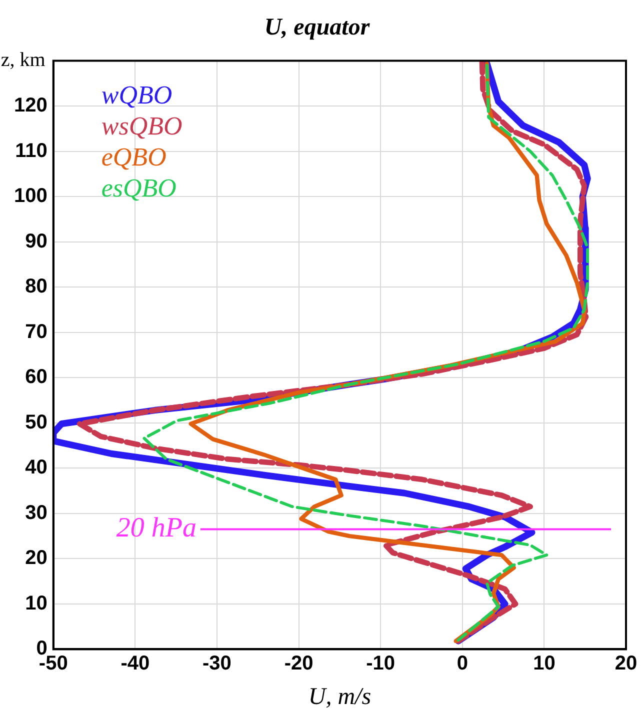 The image size is (642, 724). I want to click on y-tick-label: 70, so click(36, 331).